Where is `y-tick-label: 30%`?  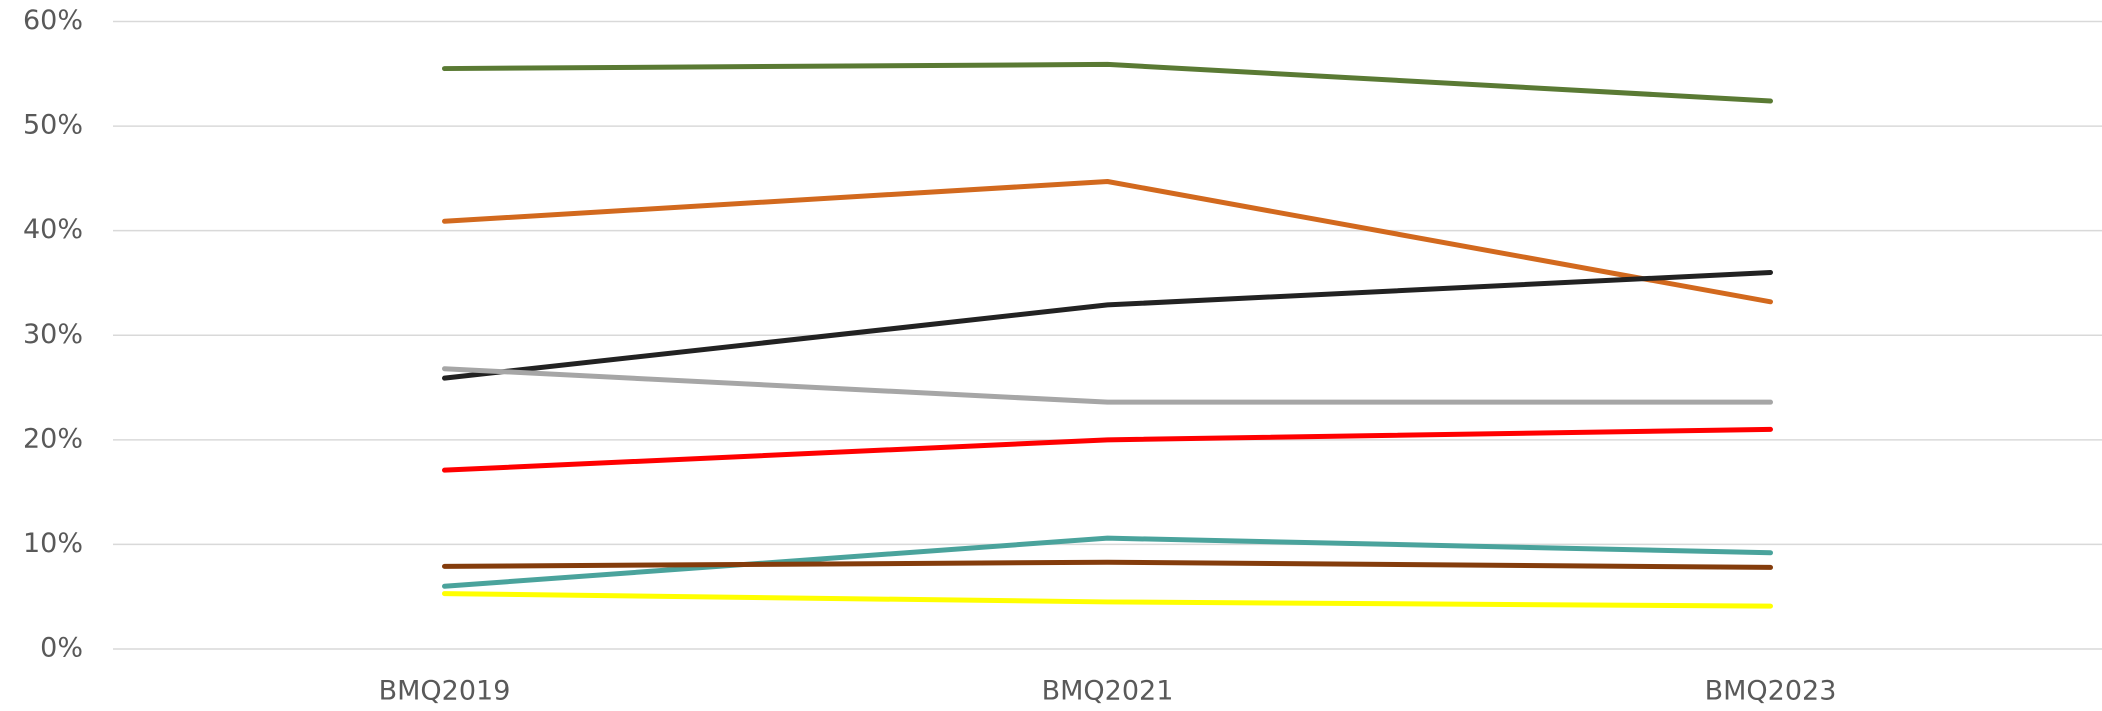 y-tick-label: 30% is located at coordinates (53, 334).